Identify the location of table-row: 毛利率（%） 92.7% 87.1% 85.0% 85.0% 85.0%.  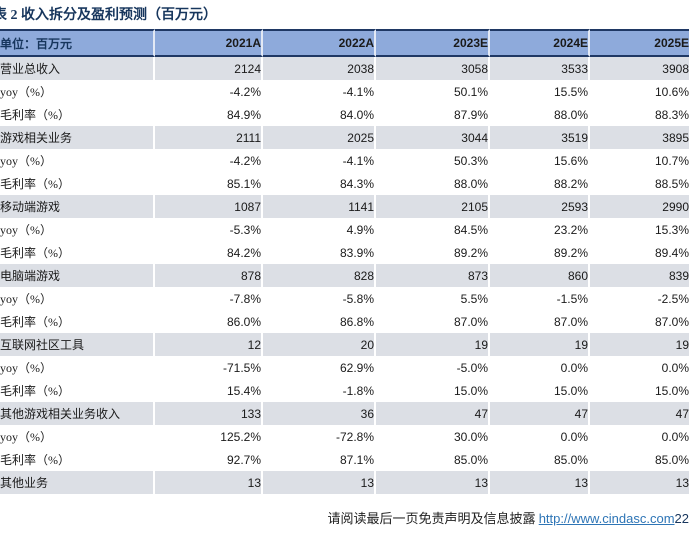
(344, 459).